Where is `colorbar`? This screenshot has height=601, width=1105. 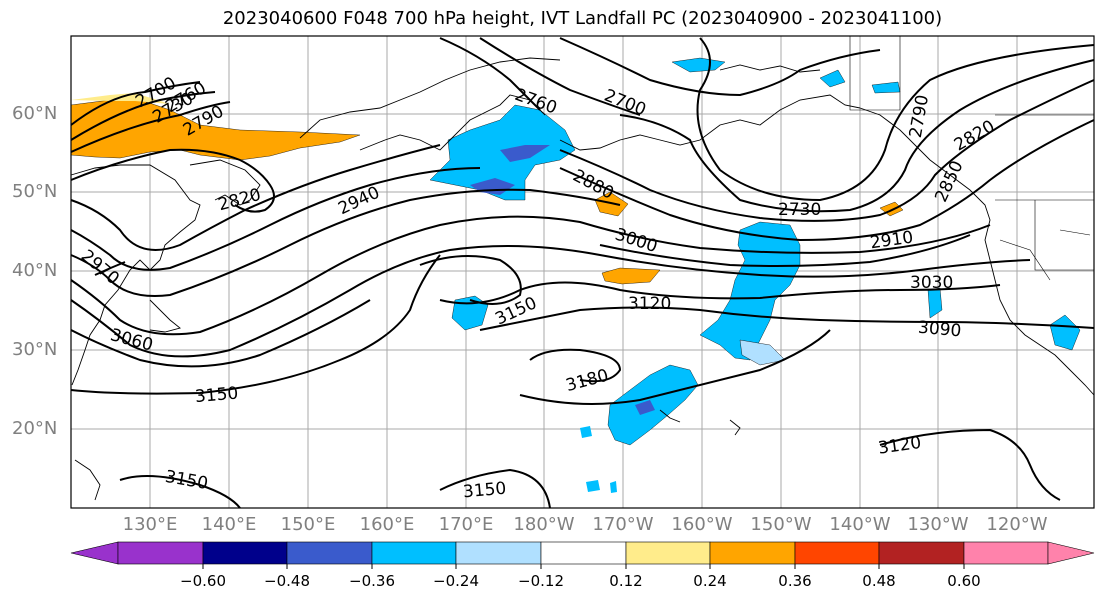 colorbar is located at coordinates (582, 555).